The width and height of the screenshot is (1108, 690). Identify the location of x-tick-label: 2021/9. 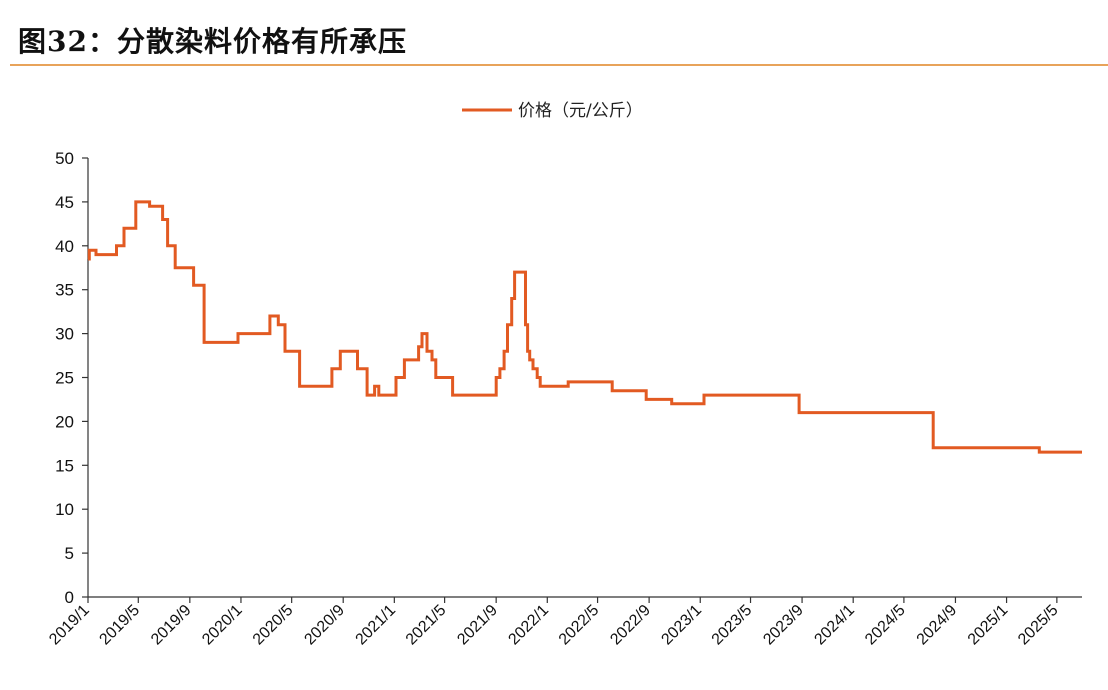
(477, 625).